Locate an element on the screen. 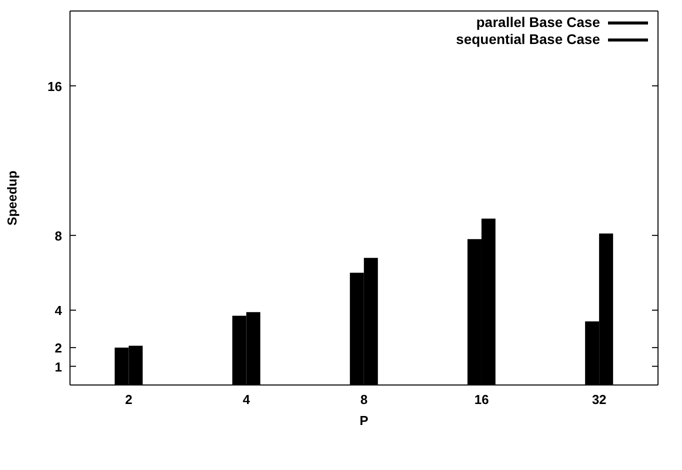 The width and height of the screenshot is (682, 470). x-tick-label: 32 is located at coordinates (599, 400).